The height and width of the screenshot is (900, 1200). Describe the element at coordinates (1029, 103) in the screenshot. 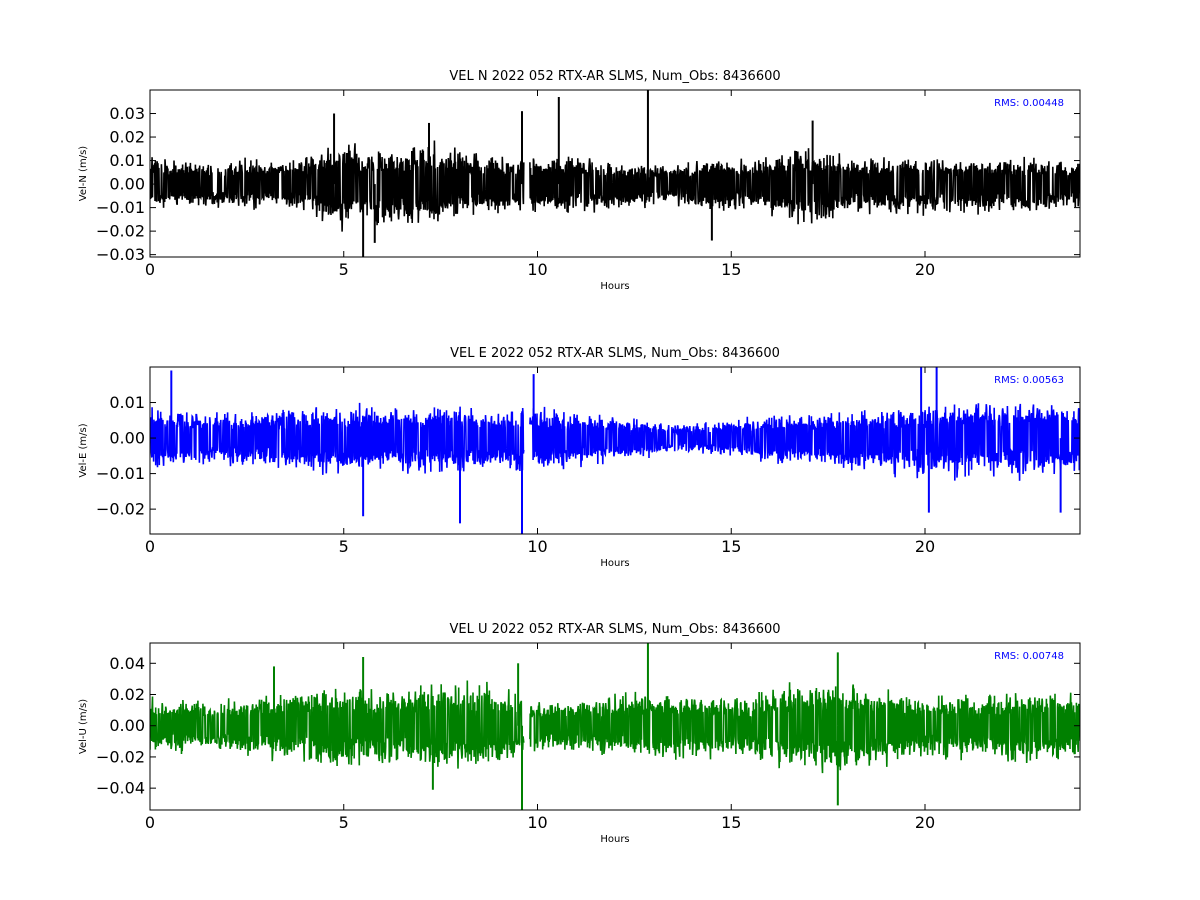

I see `rms-label: RMS: 0.00448` at that location.